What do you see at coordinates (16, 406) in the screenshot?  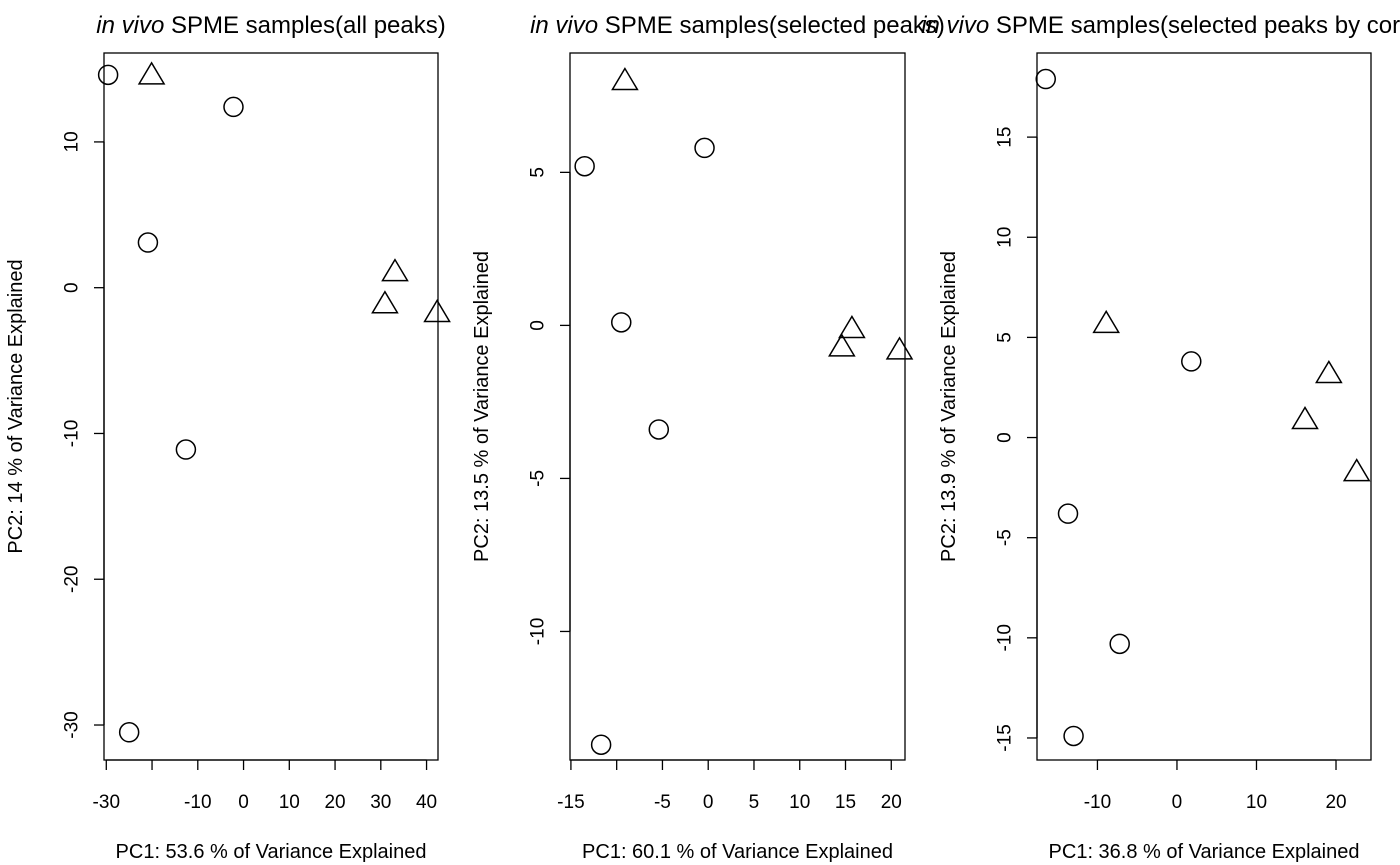 I see `y-axis-title: PC2: 14 % of Variance Explained` at bounding box center [16, 406].